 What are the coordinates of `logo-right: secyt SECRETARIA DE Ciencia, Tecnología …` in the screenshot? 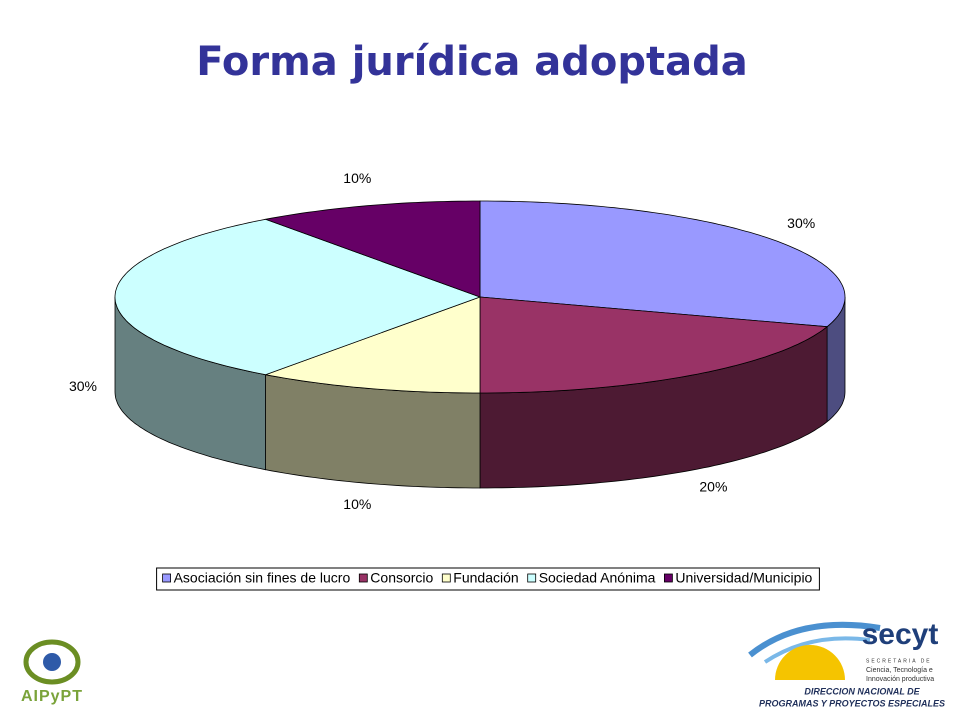 It's located at (846, 663).